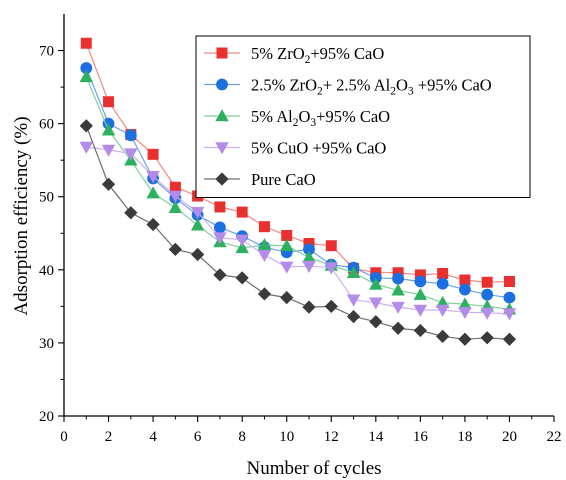 This screenshot has width=566, height=480. I want to click on x-tick-label: 12, so click(331, 437).